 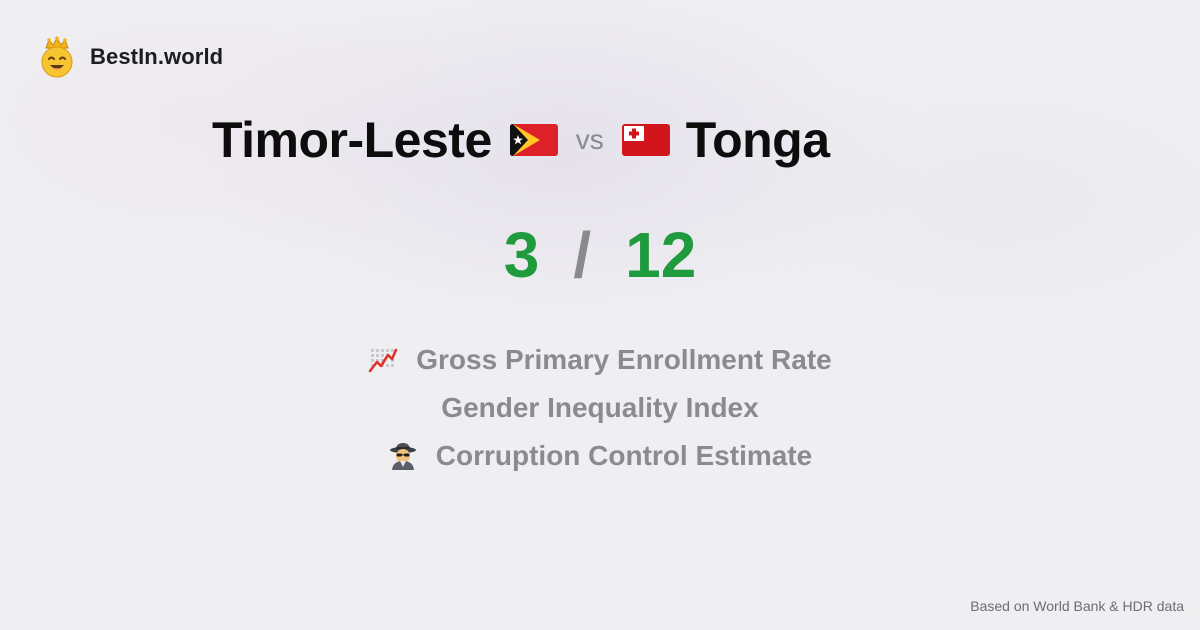 I want to click on metric-item: Gender Inequality Index, so click(x=599, y=408).